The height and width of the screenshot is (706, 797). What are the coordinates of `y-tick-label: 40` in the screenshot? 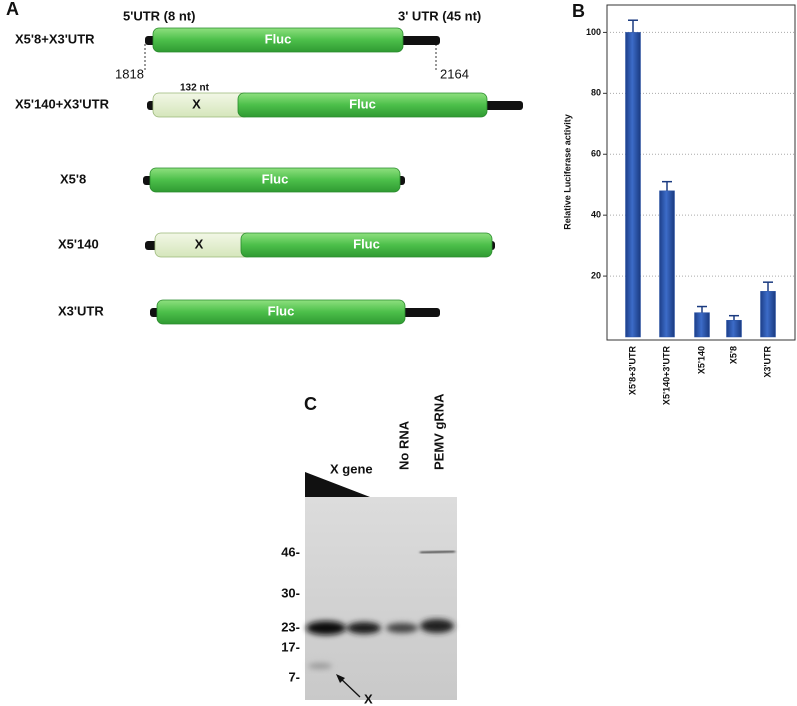 It's located at (596, 215).